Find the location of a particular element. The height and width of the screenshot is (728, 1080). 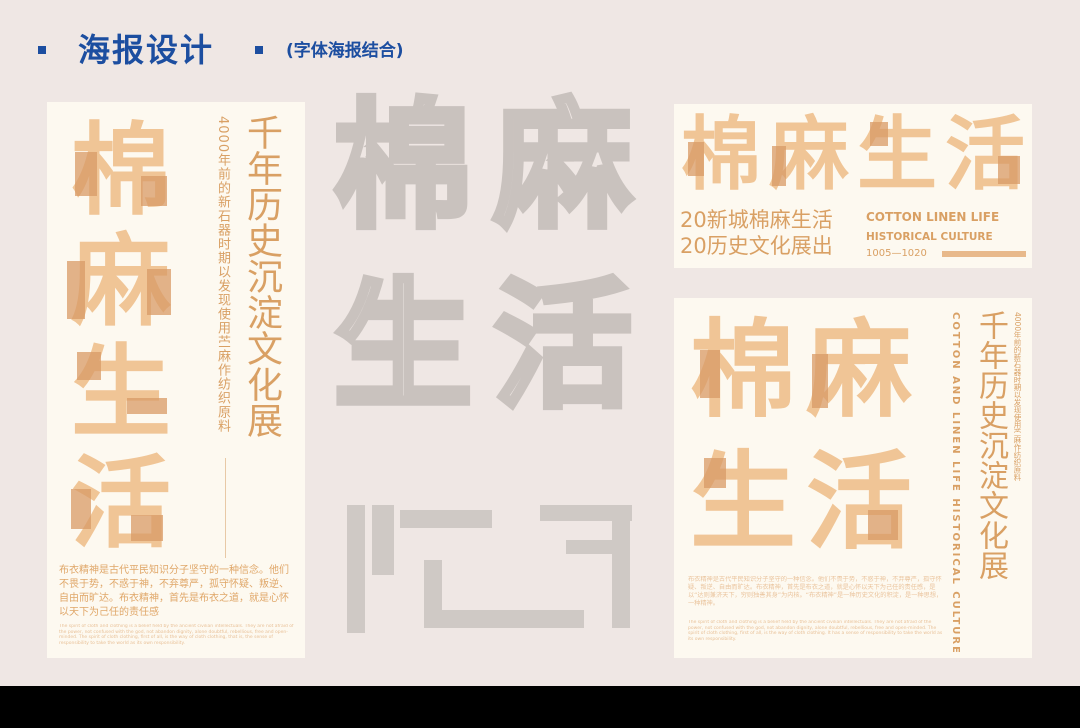

ghost-char-ma: 麻 is located at coordinates (563, 165).